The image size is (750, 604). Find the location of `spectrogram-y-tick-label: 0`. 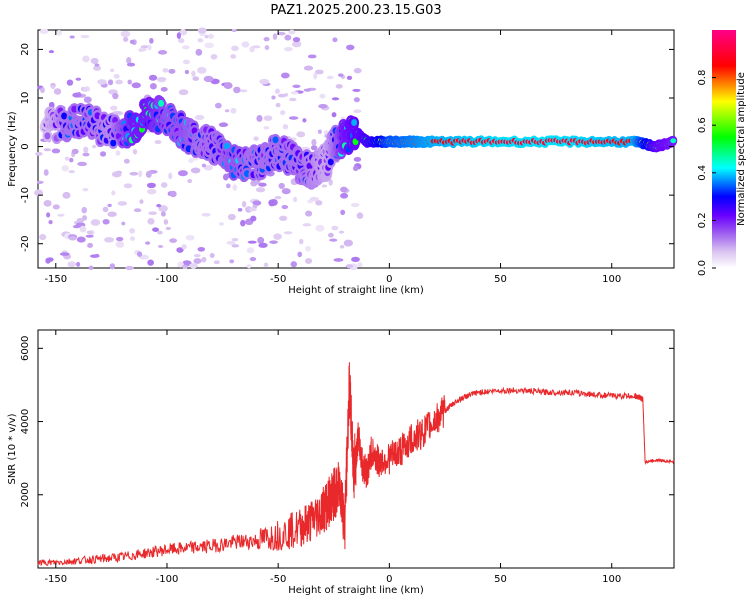

spectrogram-y-tick-label: 0 is located at coordinates (25, 146).